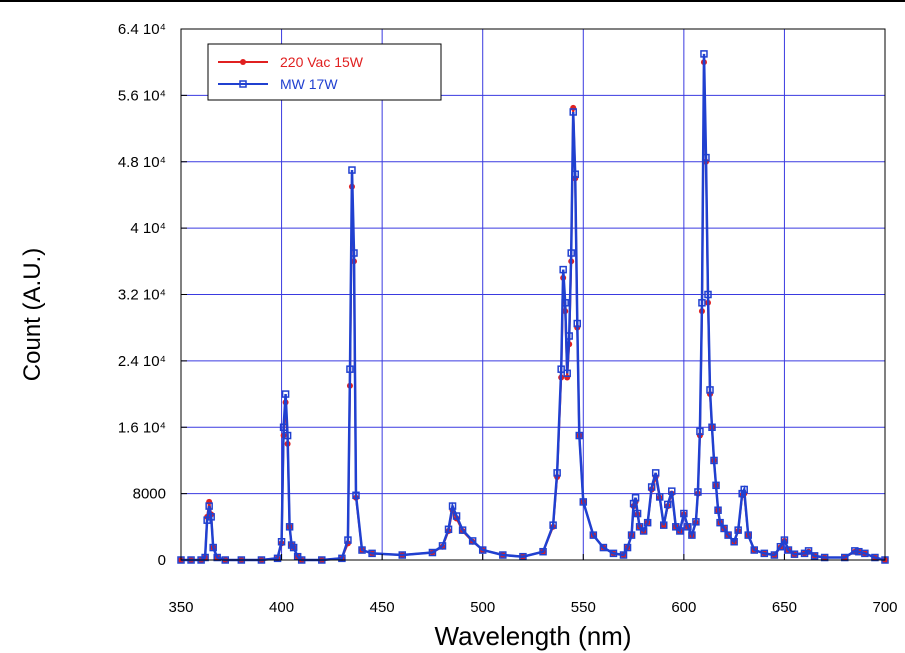 The image size is (905, 653). What do you see at coordinates (884, 607) in the screenshot?
I see `x-tick-label: 700` at bounding box center [884, 607].